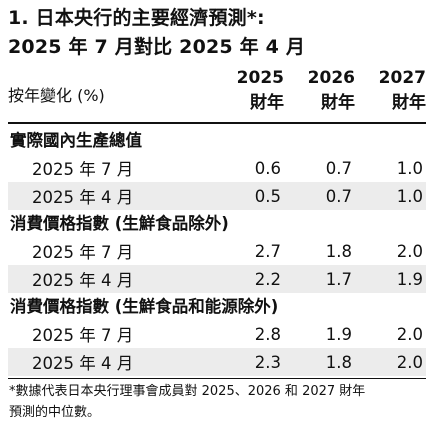 Image resolution: width=434 pixels, height=423 pixels. What do you see at coordinates (119, 223) in the screenshot?
I see `section-title-core-cpi: 消費價格指數 (生鮮食品除外)` at bounding box center [119, 223].